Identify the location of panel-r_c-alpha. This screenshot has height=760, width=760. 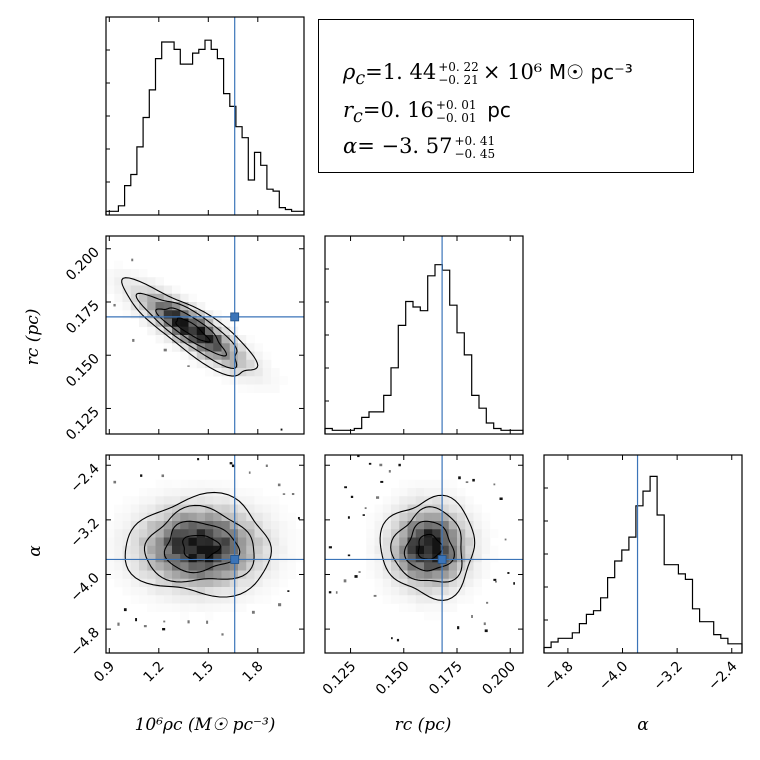
(424, 554).